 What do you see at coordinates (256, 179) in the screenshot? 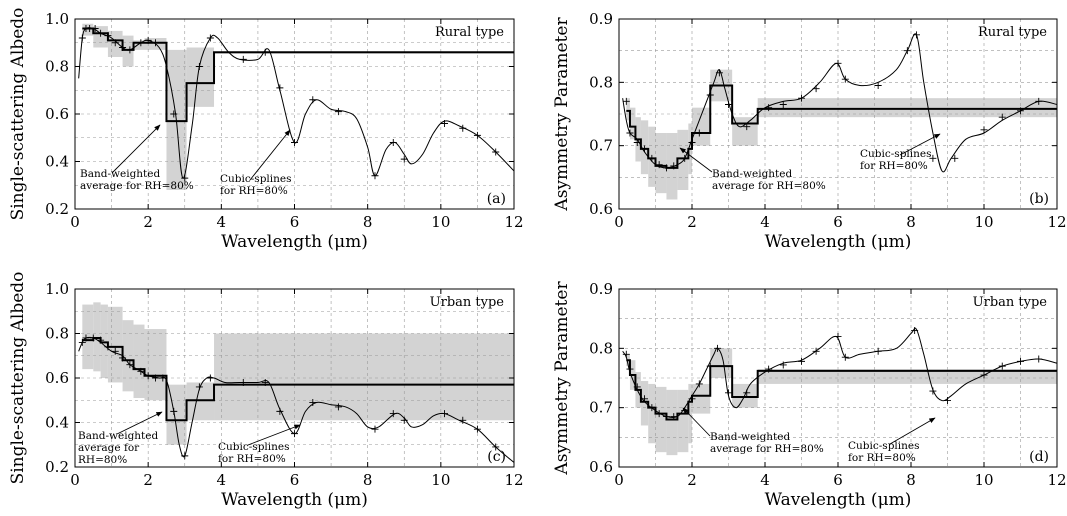
I see `annotation-text: Cubic-splines` at bounding box center [256, 179].